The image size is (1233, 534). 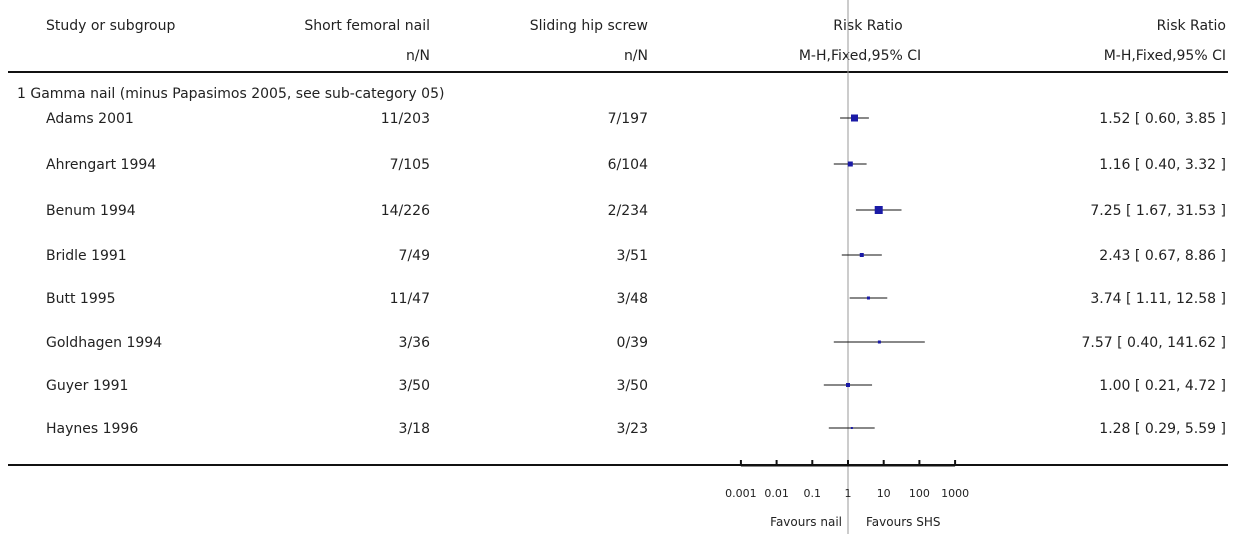 I want to click on study-n2: 3/48, so click(x=632, y=299).